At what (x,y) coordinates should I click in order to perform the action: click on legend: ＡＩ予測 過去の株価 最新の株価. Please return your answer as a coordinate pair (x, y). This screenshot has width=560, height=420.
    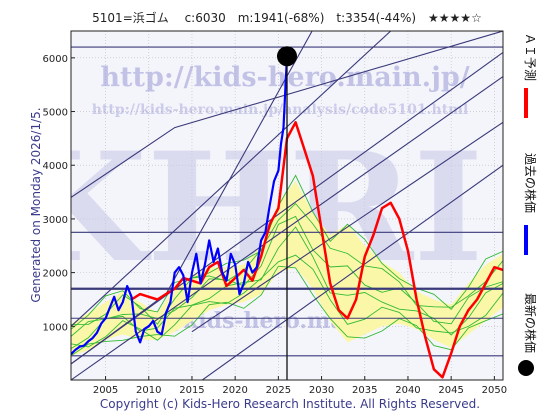
    Looking at the image, I should click on (528, 204).